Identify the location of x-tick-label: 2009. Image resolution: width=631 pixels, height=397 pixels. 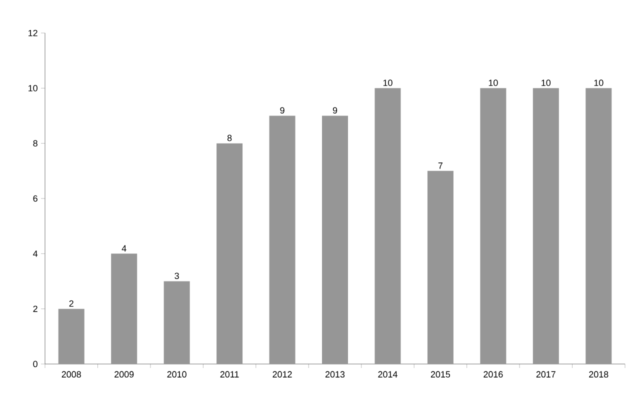
(124, 374).